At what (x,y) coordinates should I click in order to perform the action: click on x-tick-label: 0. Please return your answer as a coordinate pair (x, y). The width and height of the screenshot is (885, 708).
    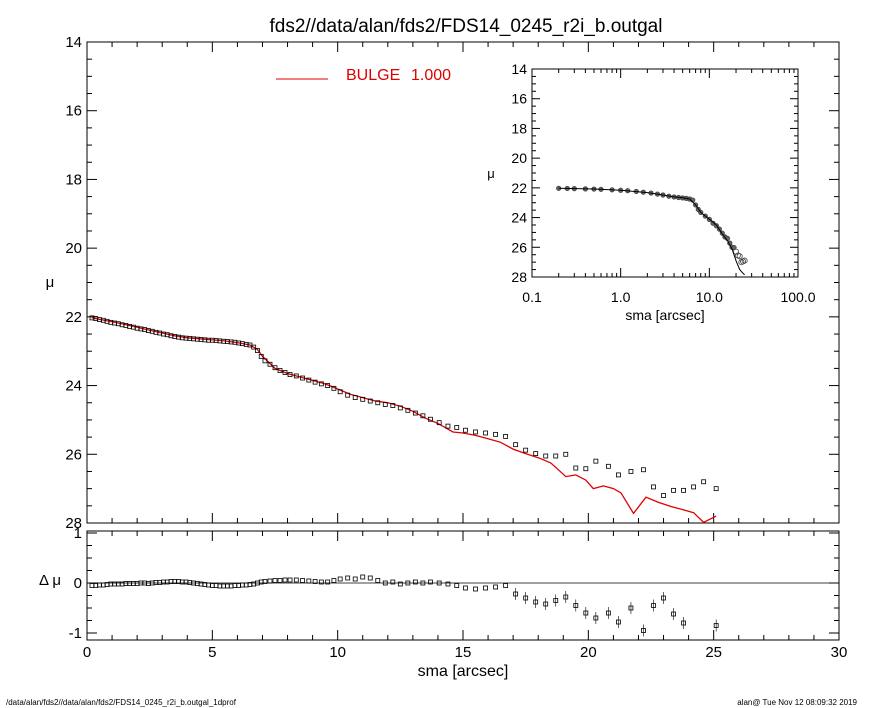
    Looking at the image, I should click on (87, 652).